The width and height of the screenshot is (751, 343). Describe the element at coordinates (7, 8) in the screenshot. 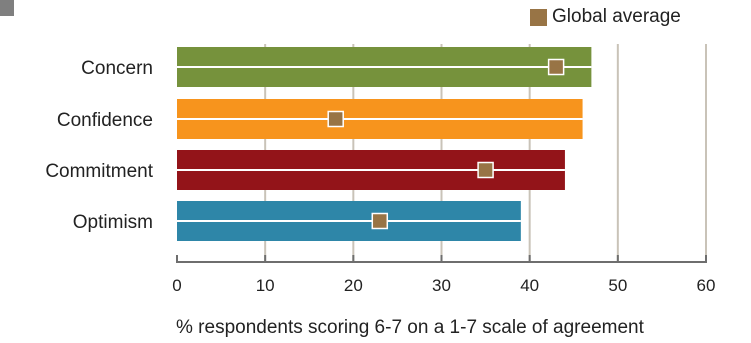

I see `corner-mark` at that location.